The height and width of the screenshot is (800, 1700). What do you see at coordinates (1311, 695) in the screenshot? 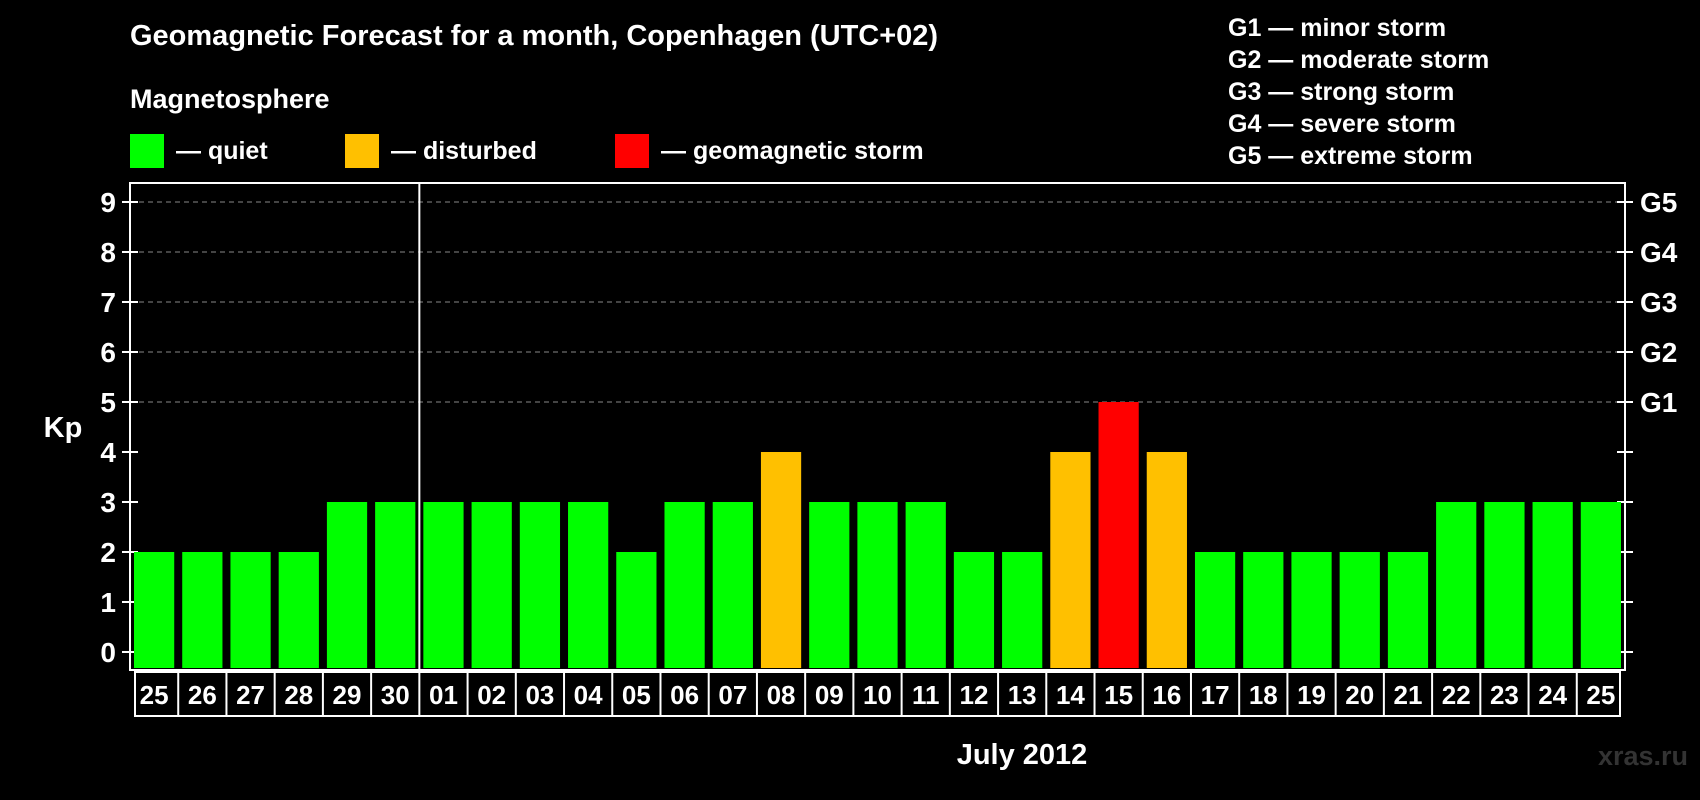
I see `x-tick-label-25: 19` at bounding box center [1311, 695].